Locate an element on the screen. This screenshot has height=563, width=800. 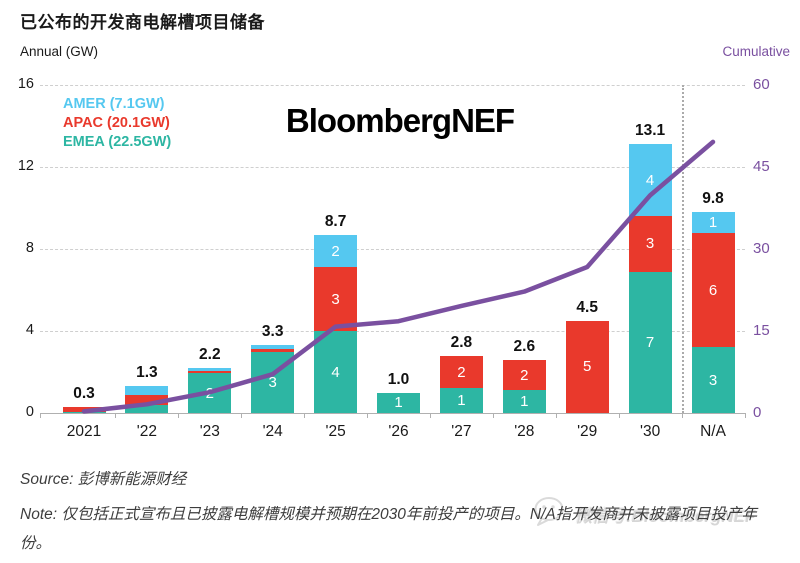
y-tick-label-left: 16 is located at coordinates (25, 84).